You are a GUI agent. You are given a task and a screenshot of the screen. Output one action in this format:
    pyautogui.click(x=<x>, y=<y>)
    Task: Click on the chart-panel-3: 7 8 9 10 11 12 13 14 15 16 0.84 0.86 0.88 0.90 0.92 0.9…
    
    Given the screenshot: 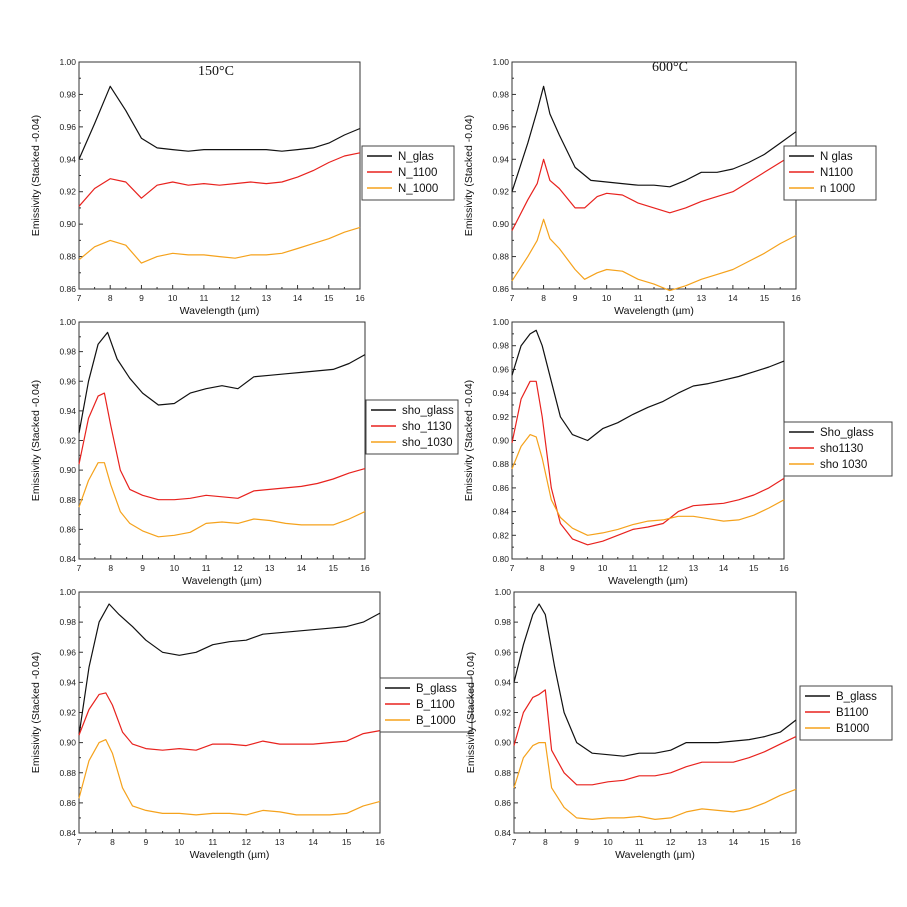 What is the action you would take?
    pyautogui.click(x=244, y=452)
    